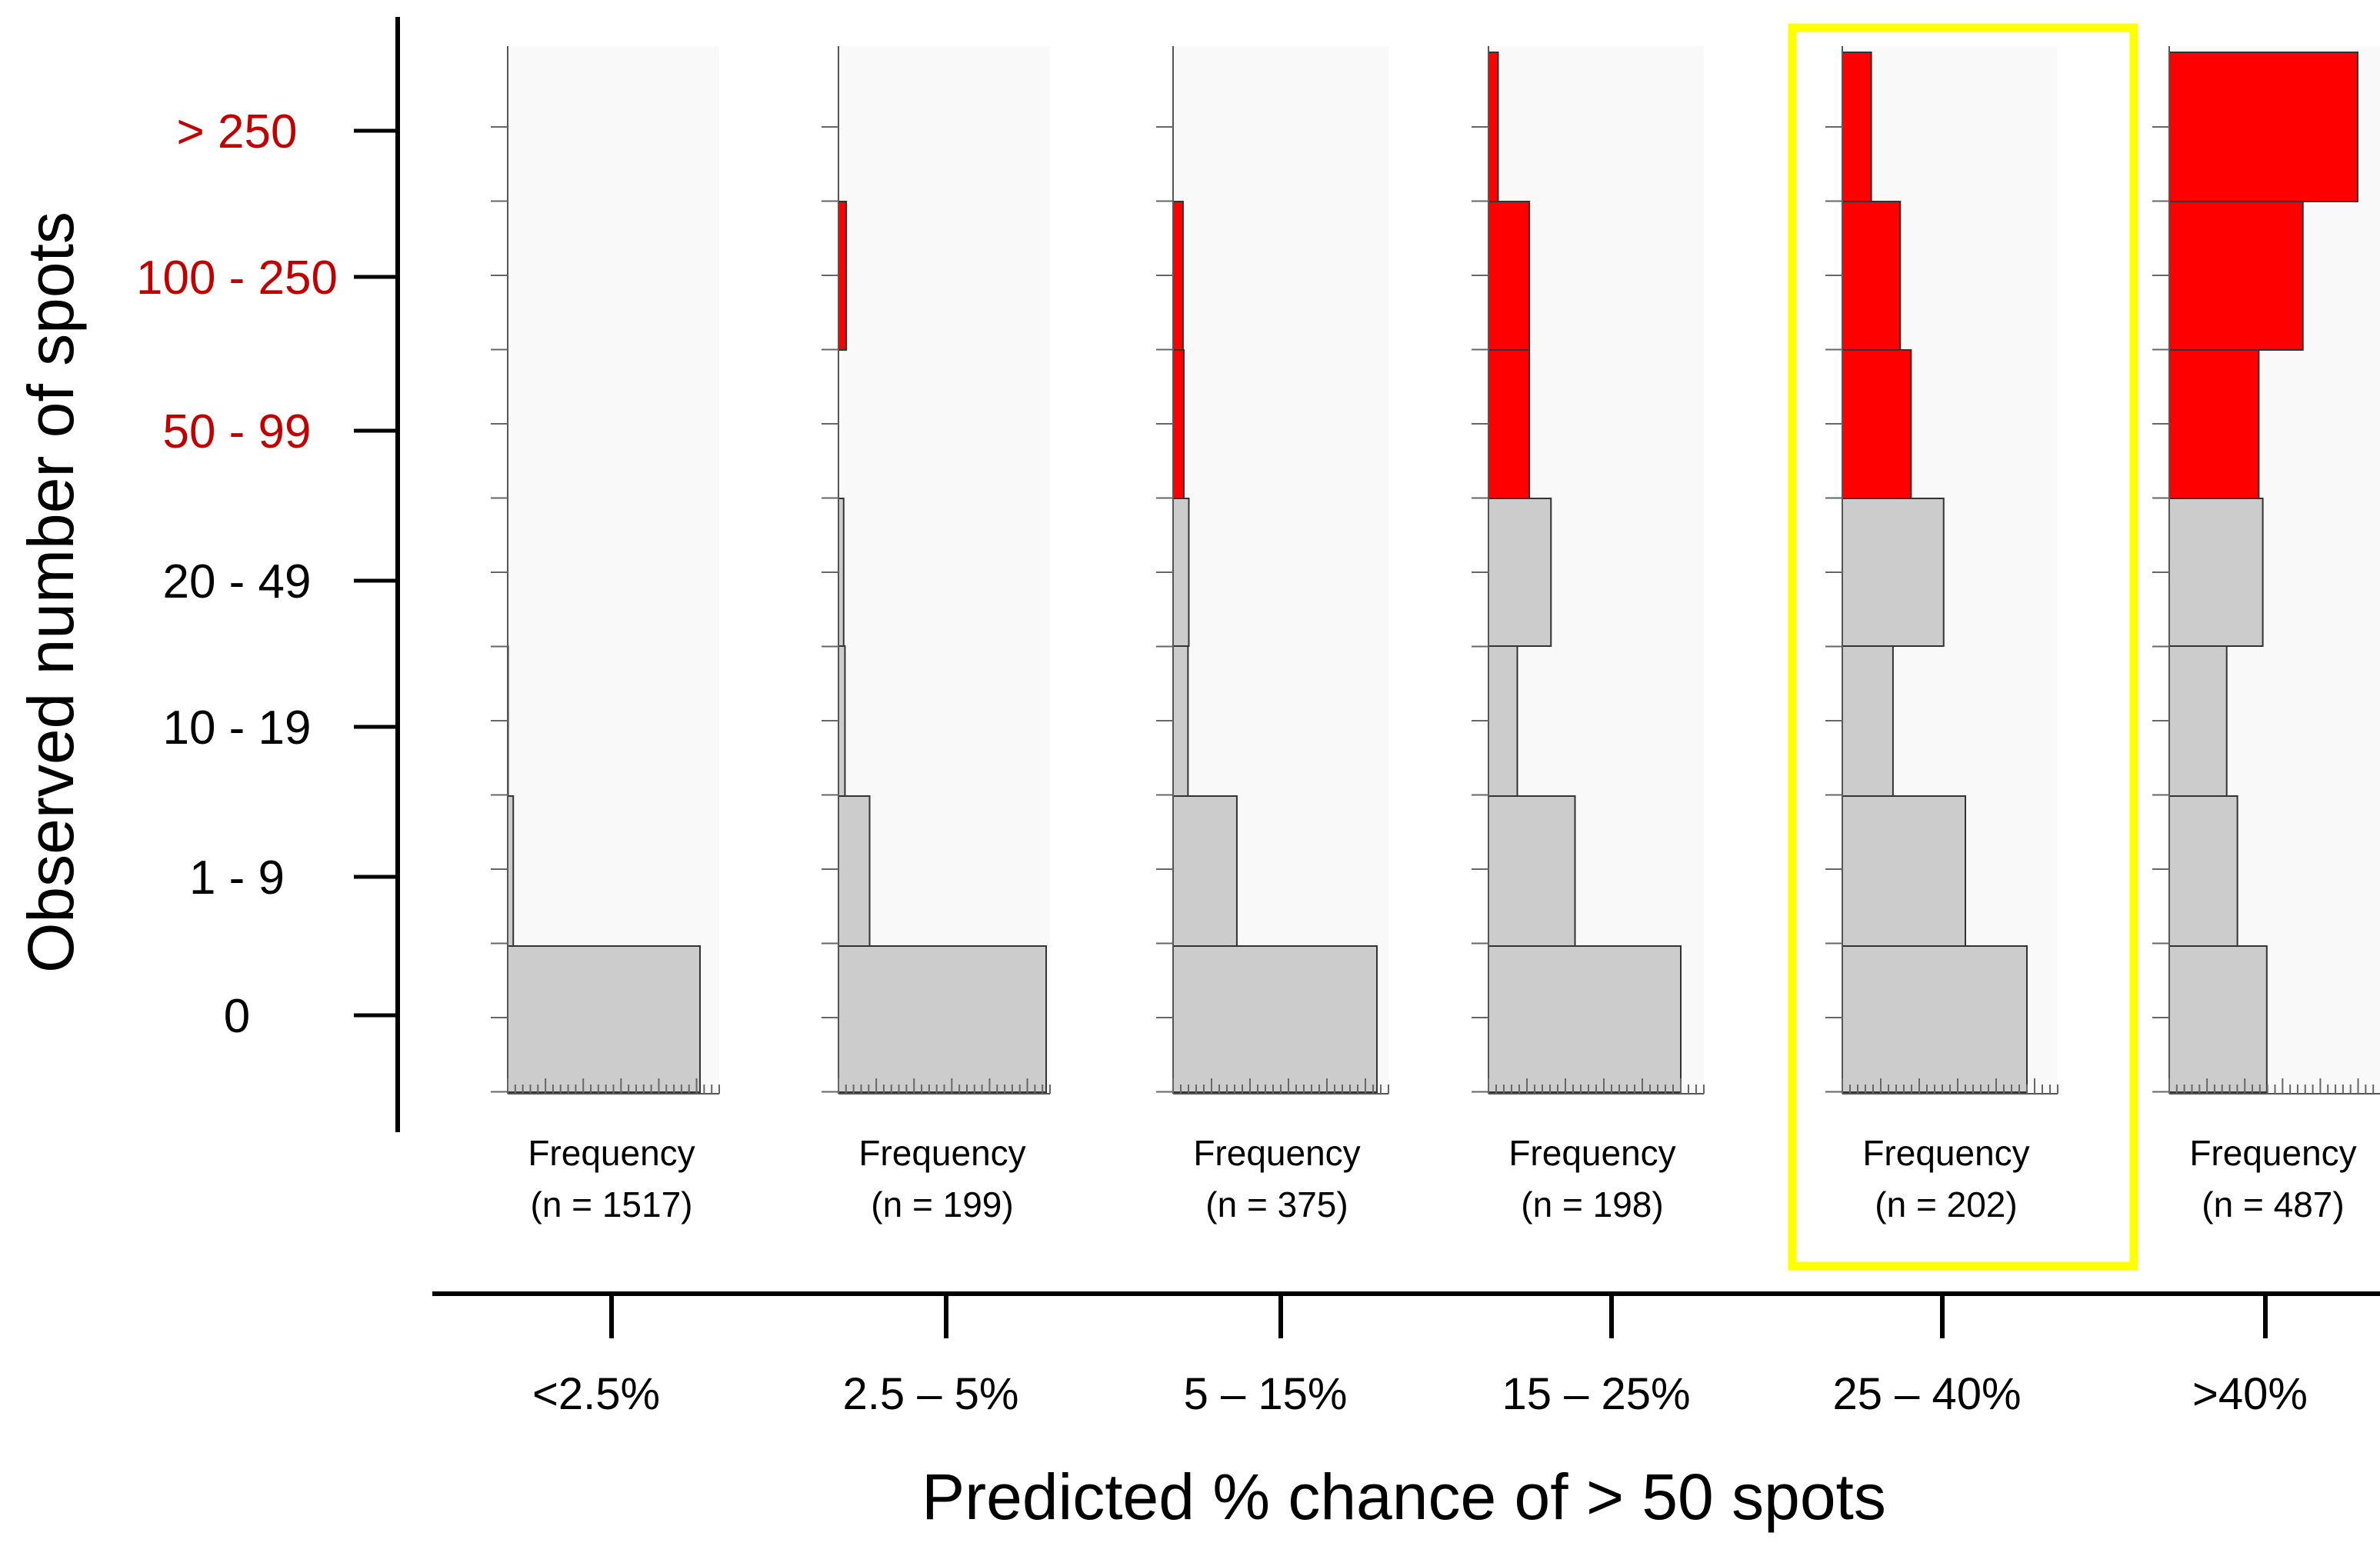 Image resolution: width=2380 pixels, height=1546 pixels. Describe the element at coordinates (236, 431) in the screenshot. I see `y-tick-label: 50 - 99` at that location.